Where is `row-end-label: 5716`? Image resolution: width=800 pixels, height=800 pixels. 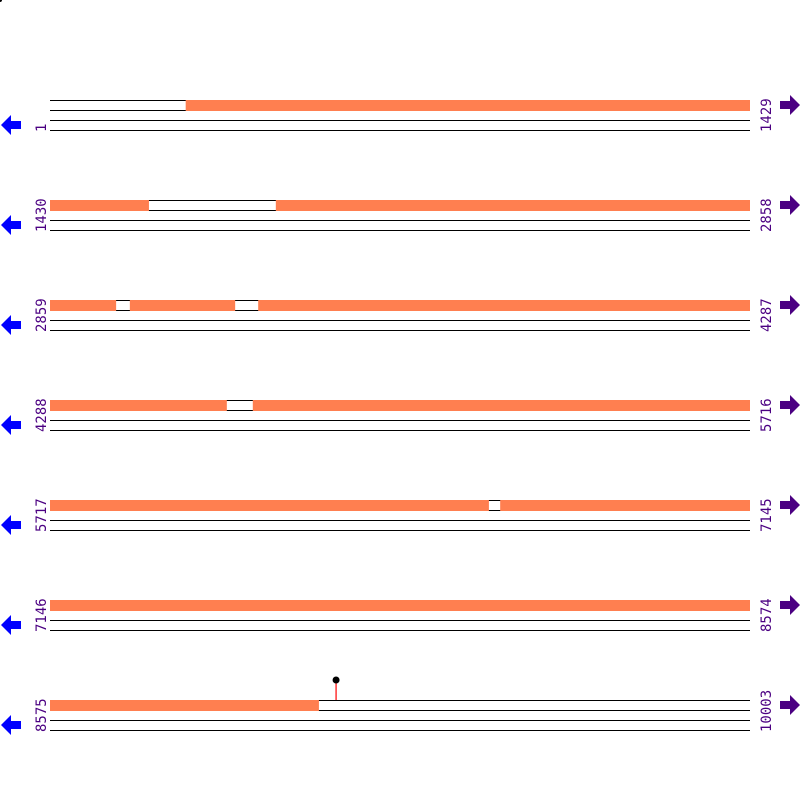 row-end-label: 5716 is located at coordinates (767, 415).